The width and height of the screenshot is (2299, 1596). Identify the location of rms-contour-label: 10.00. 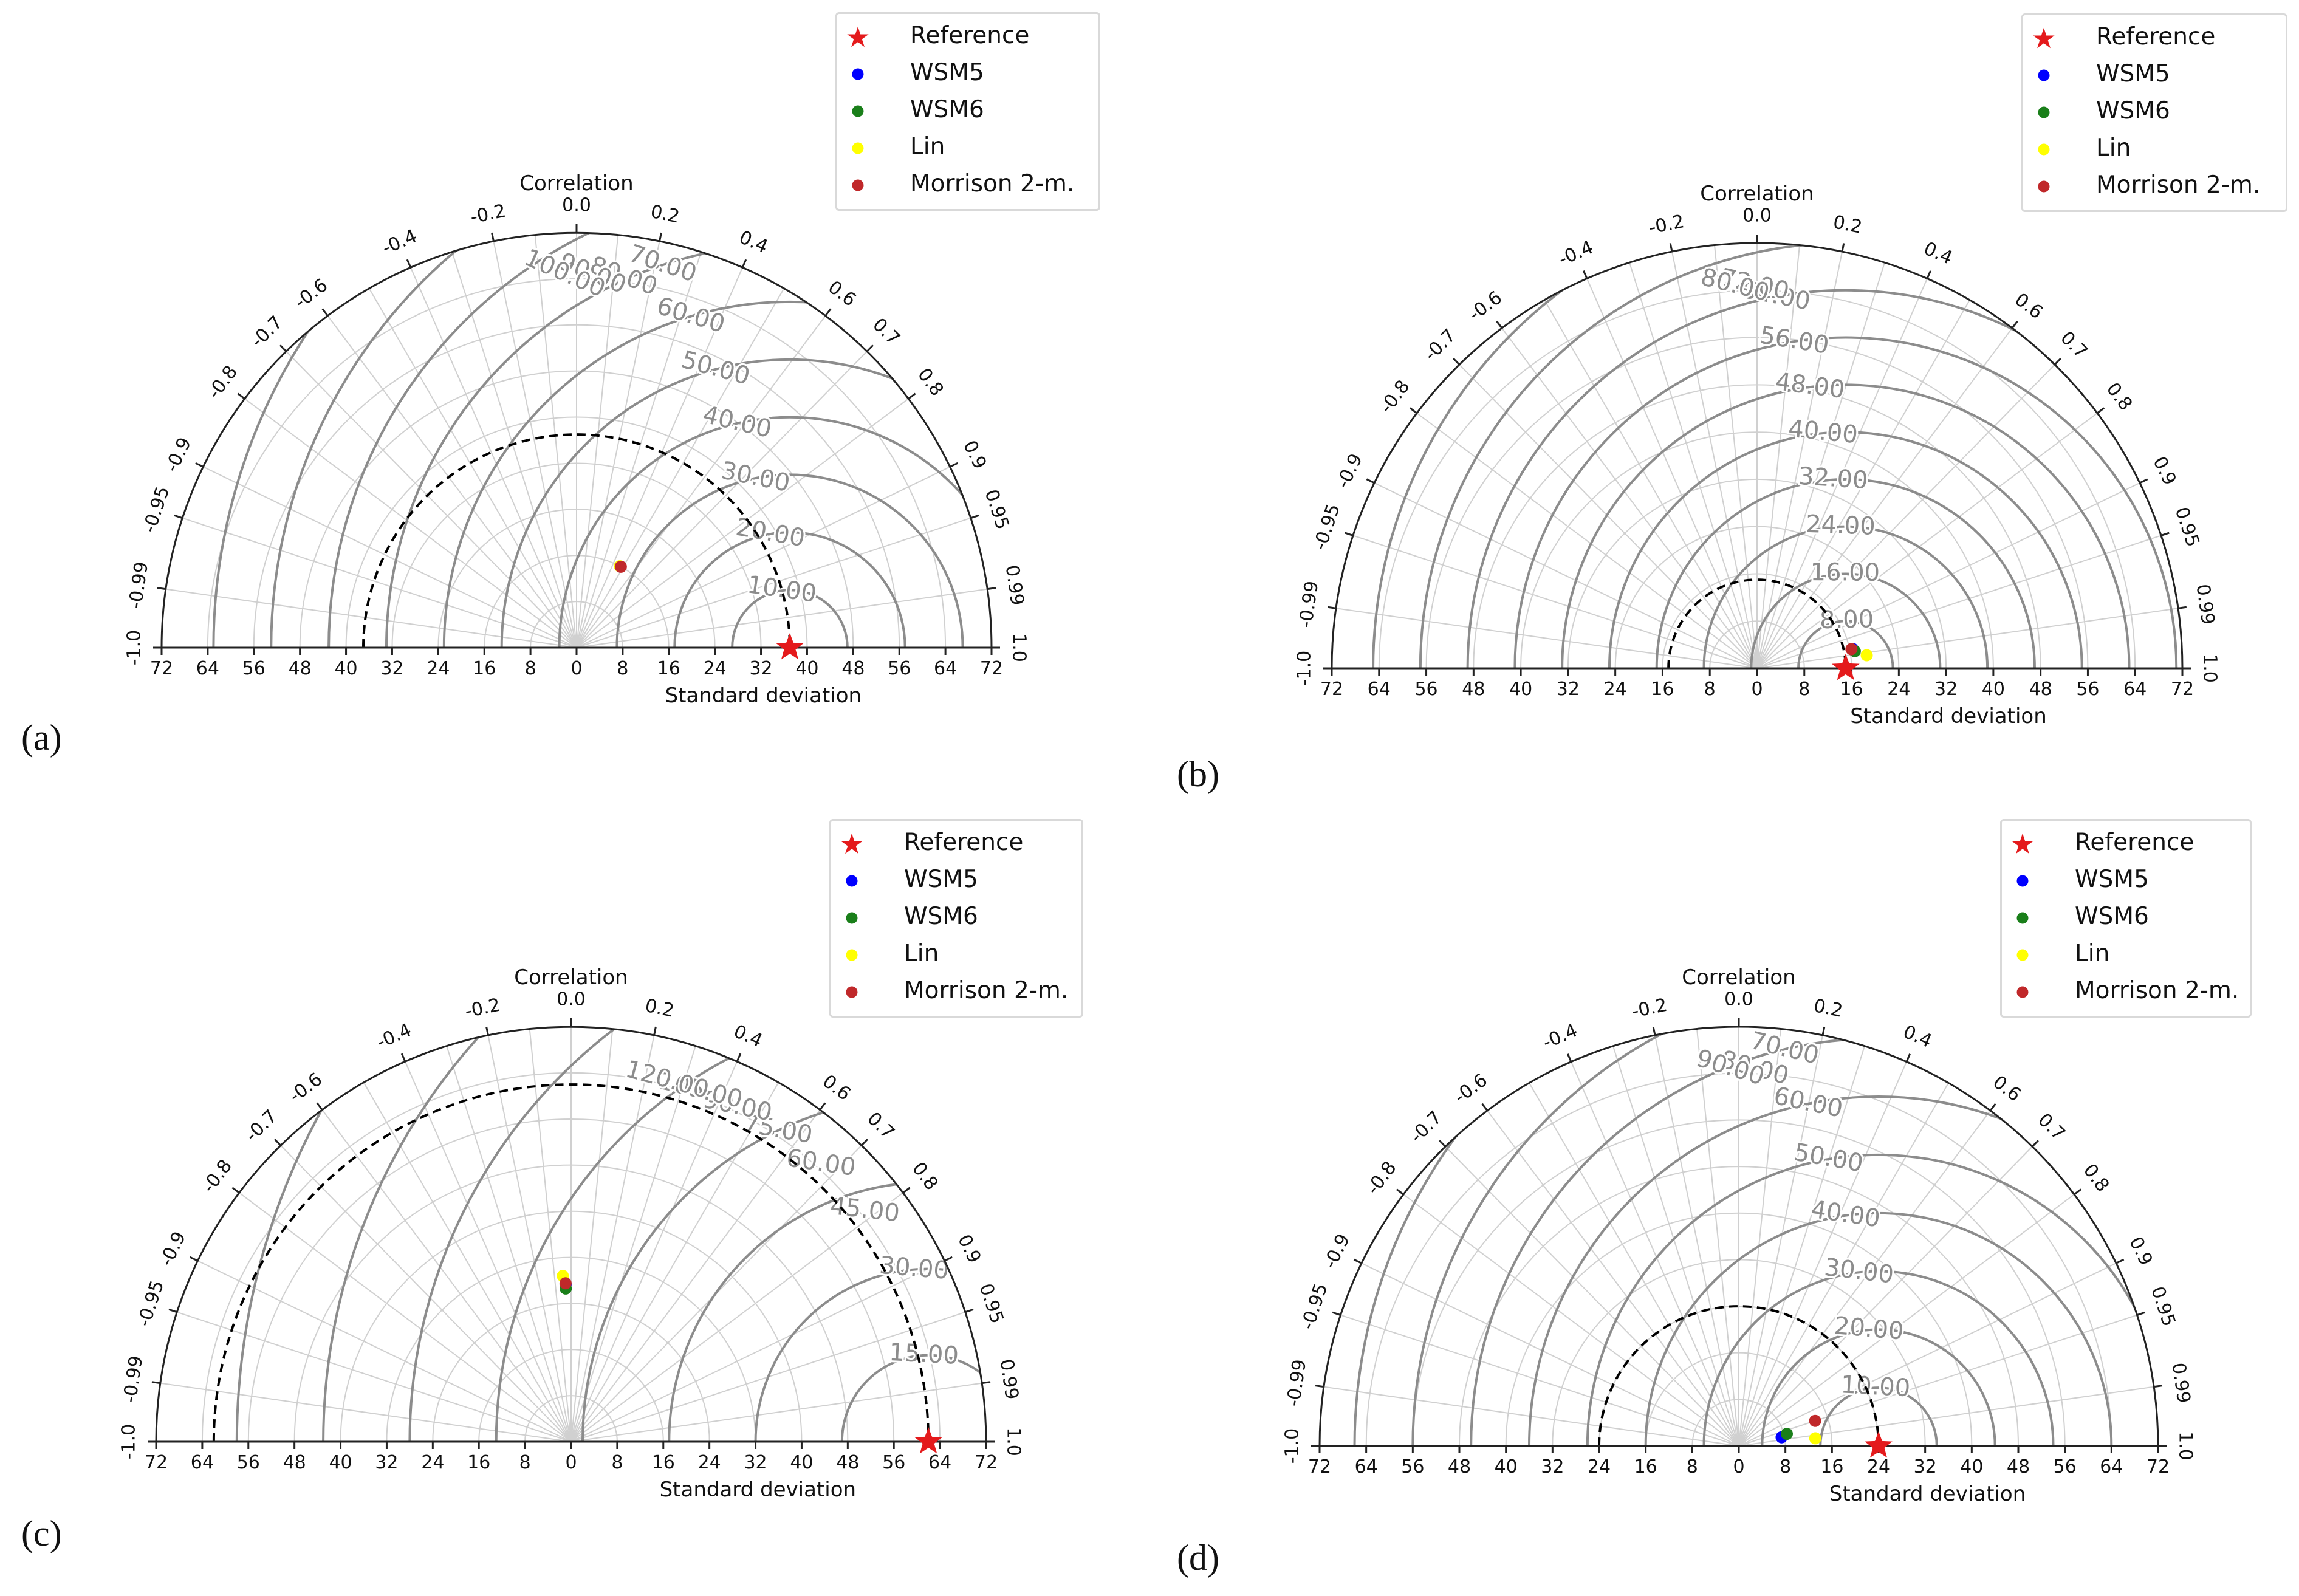
(781, 589).